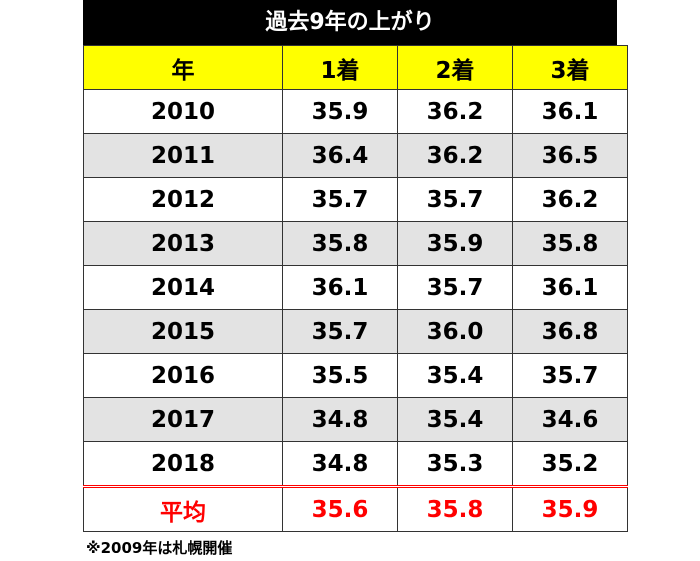 The image size is (700, 561). What do you see at coordinates (183, 508) in the screenshot?
I see `cell: 平均` at bounding box center [183, 508].